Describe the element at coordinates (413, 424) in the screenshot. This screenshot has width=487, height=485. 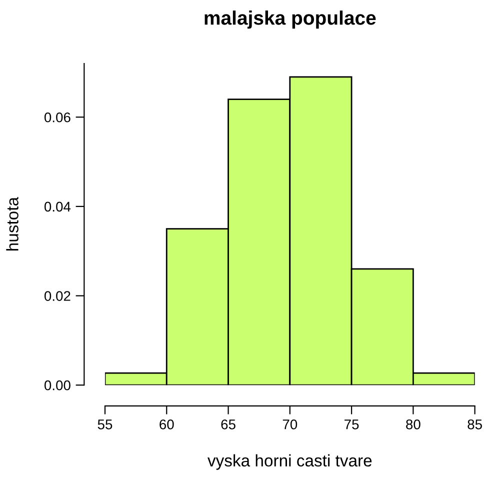
I see `x-tick-label: 80` at that location.